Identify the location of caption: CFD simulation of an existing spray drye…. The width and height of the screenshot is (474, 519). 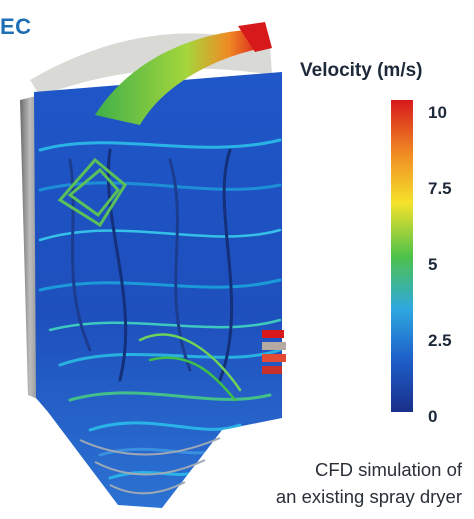
(312, 483).